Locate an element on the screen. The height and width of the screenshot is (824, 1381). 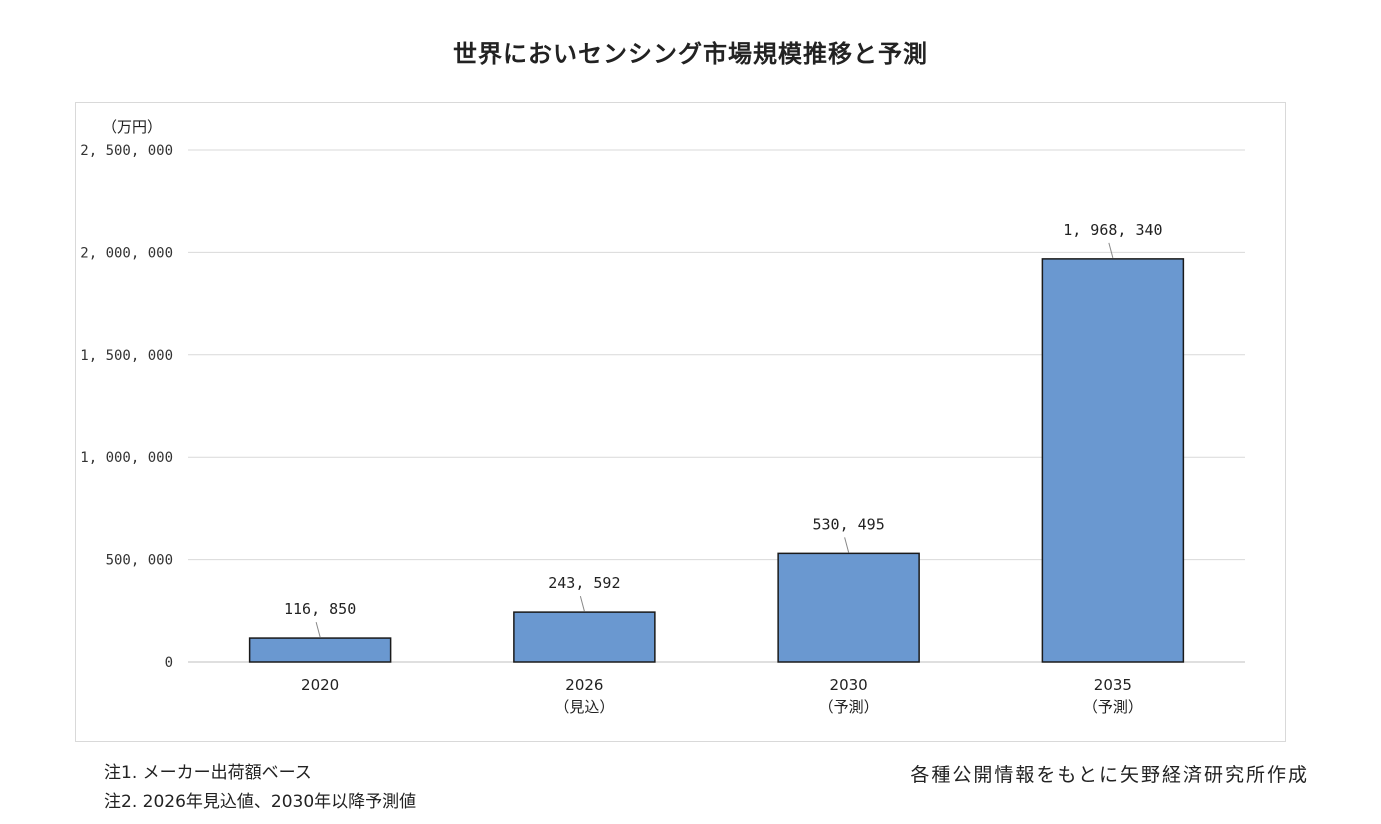
source-credit: 各種公開情報をもとに矢野経済研究所作成 is located at coordinates (1109, 775).